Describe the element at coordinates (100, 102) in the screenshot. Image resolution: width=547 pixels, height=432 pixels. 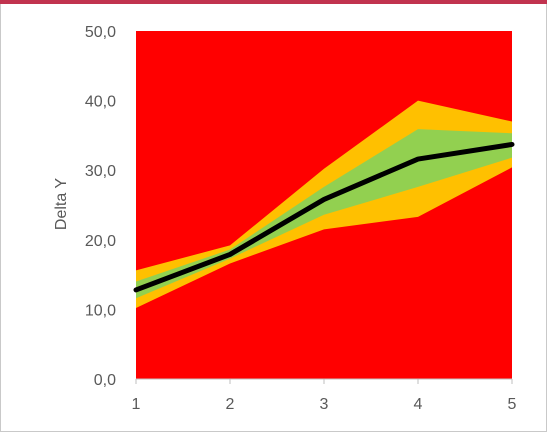
I see `y-tick-label: 40,0` at that location.